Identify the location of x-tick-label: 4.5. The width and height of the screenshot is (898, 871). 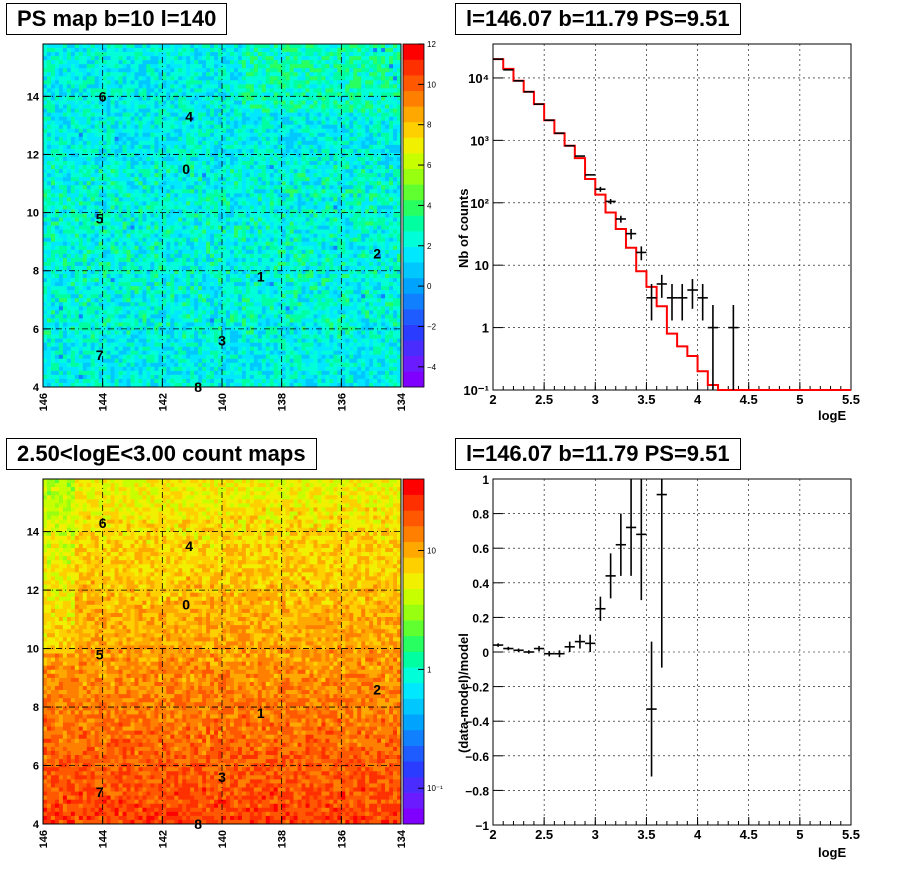
(749, 399).